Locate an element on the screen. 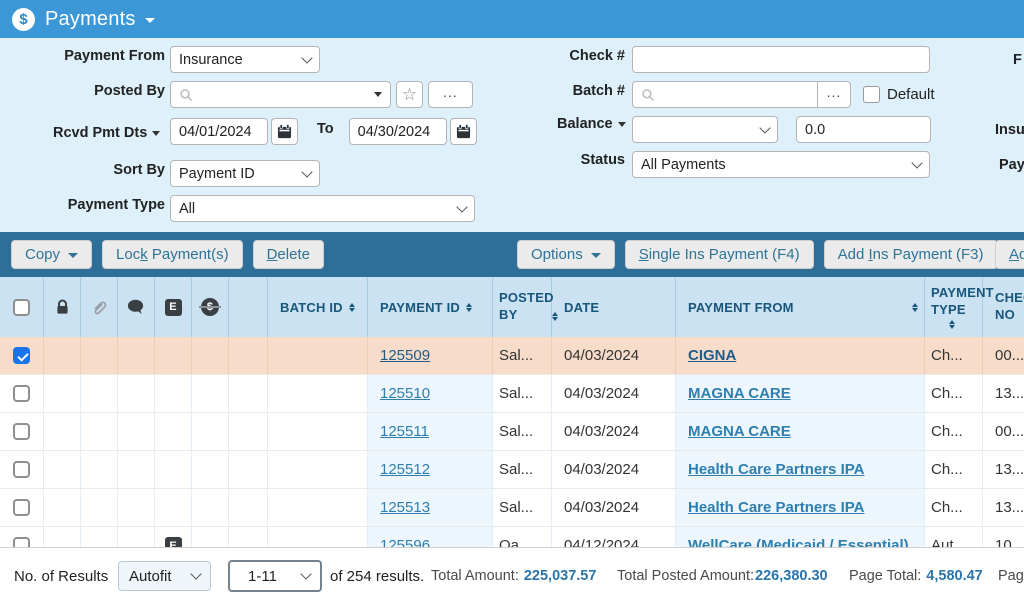 This screenshot has height=603, width=1024. rcvd-date-from-field is located at coordinates (219, 131).